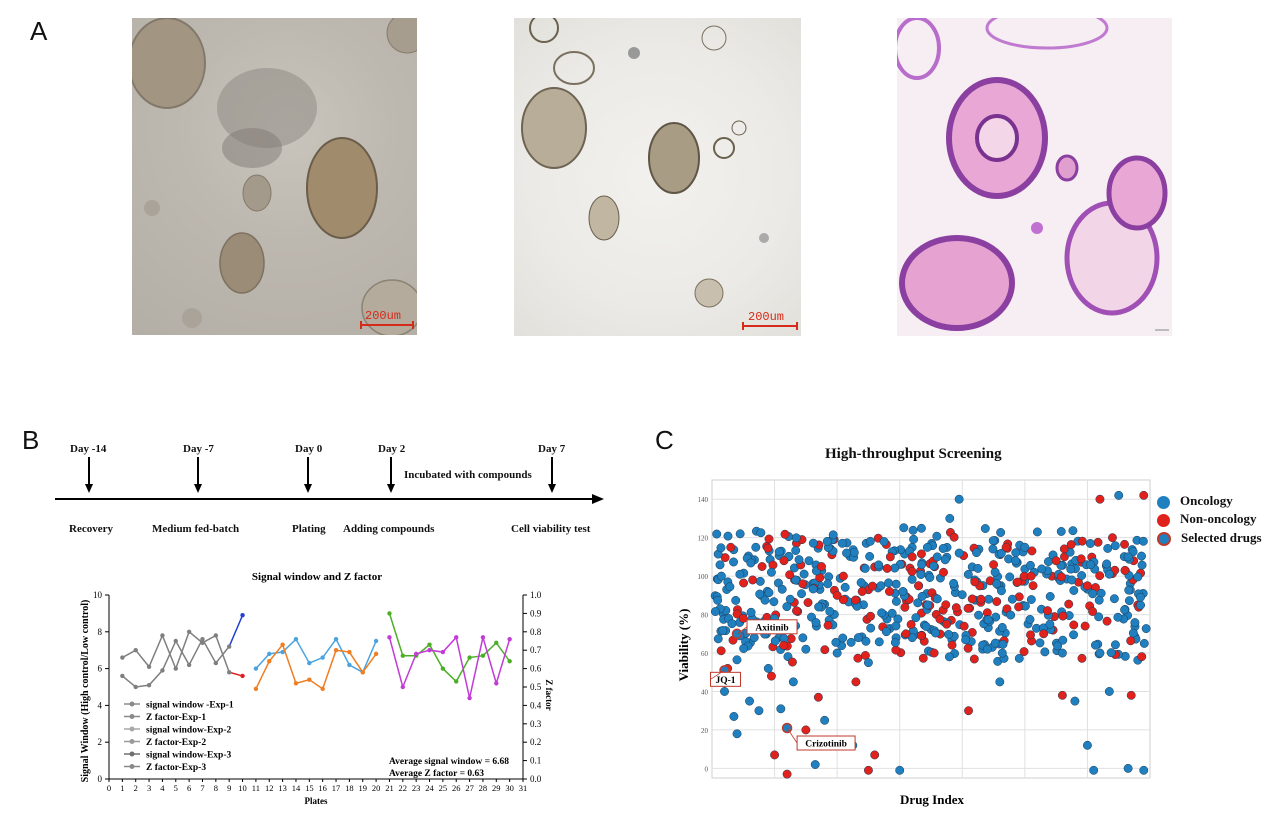  I want to click on y-tick-label: 8, so click(100, 632).